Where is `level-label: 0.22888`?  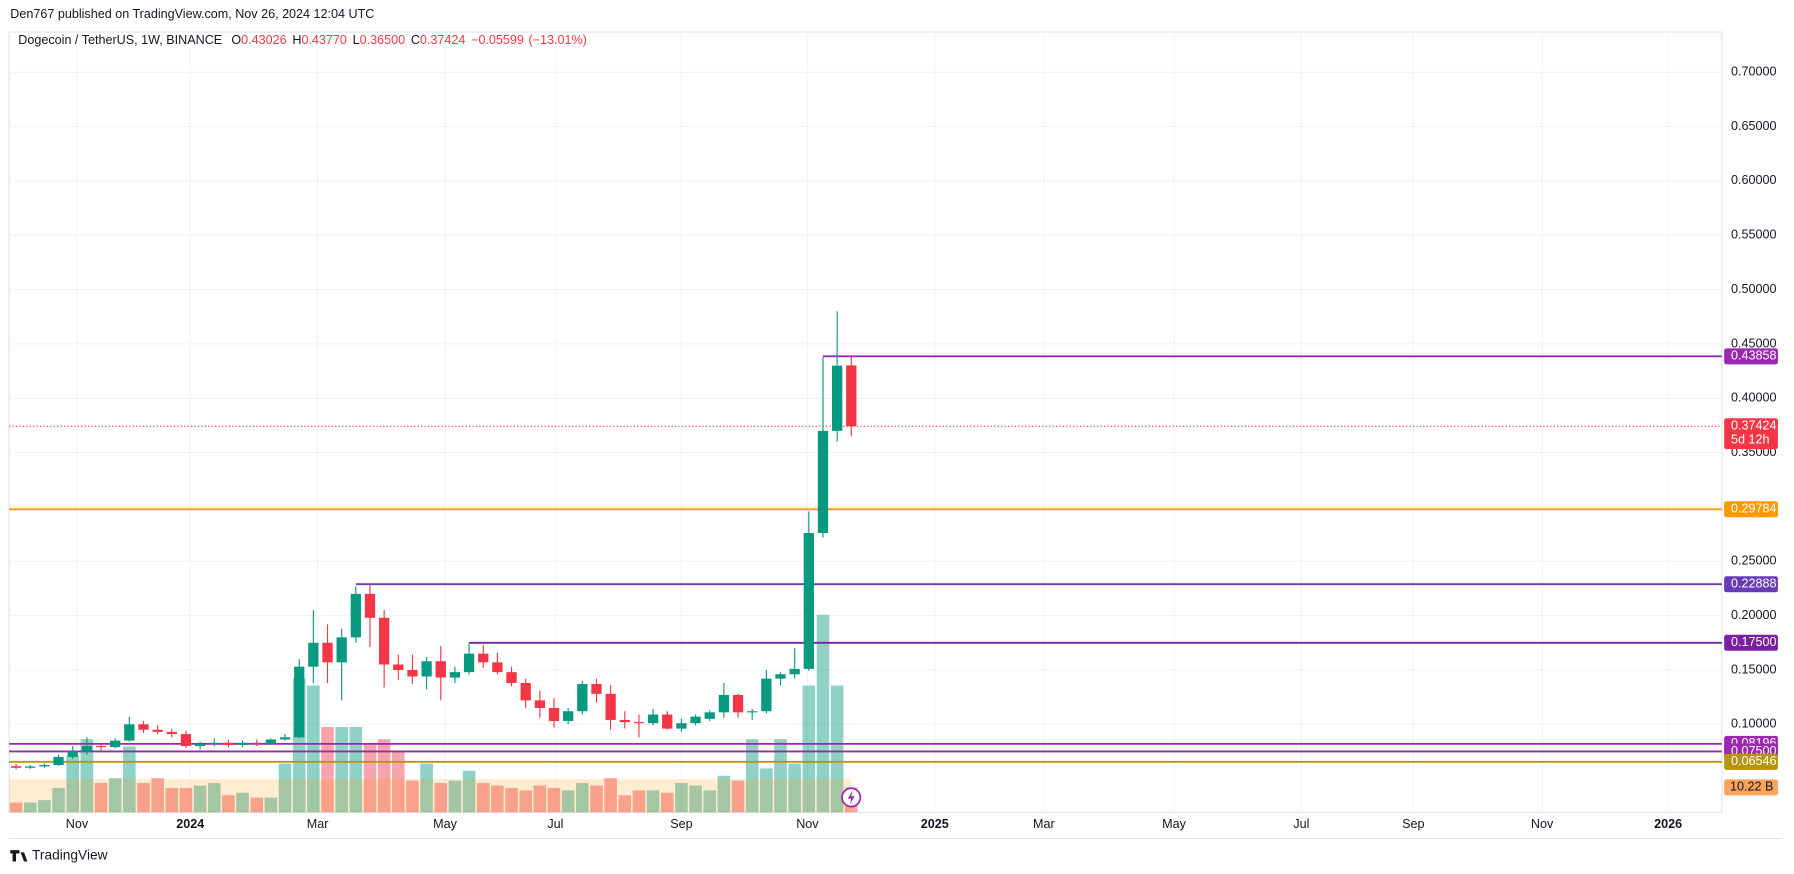 level-label: 0.22888 is located at coordinates (1753, 584).